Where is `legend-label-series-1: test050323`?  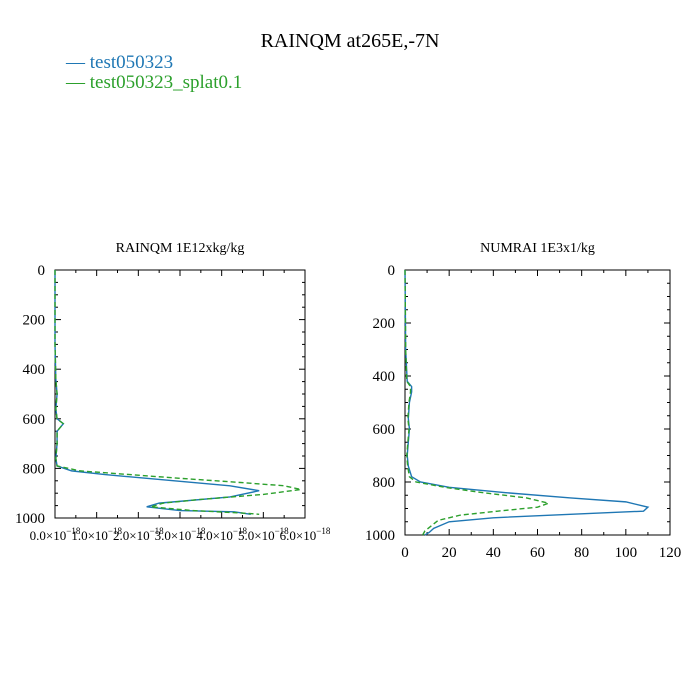
legend-label-series-1: test050323 is located at coordinates (131, 62).